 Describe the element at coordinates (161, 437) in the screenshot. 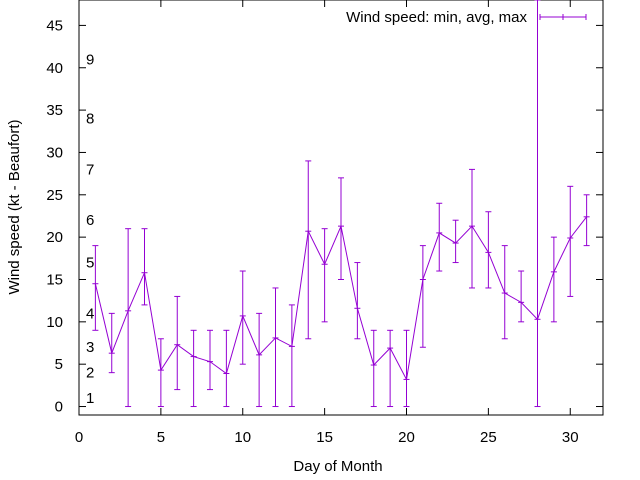

I see `x-tick-label: 5` at that location.